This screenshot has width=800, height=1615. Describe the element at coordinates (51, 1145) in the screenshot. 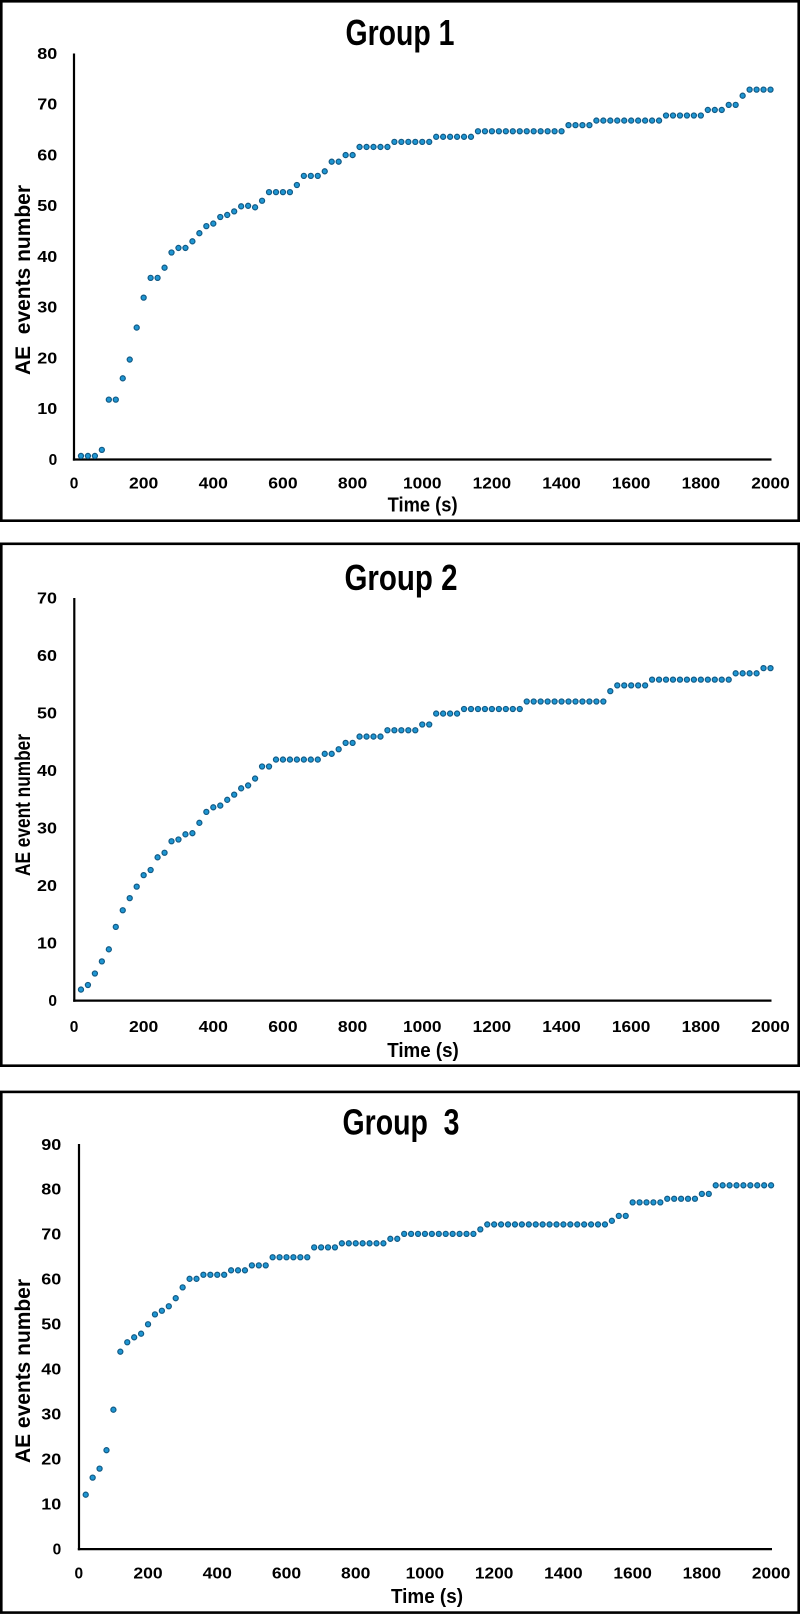

I see `svg-text: 90` at that location.